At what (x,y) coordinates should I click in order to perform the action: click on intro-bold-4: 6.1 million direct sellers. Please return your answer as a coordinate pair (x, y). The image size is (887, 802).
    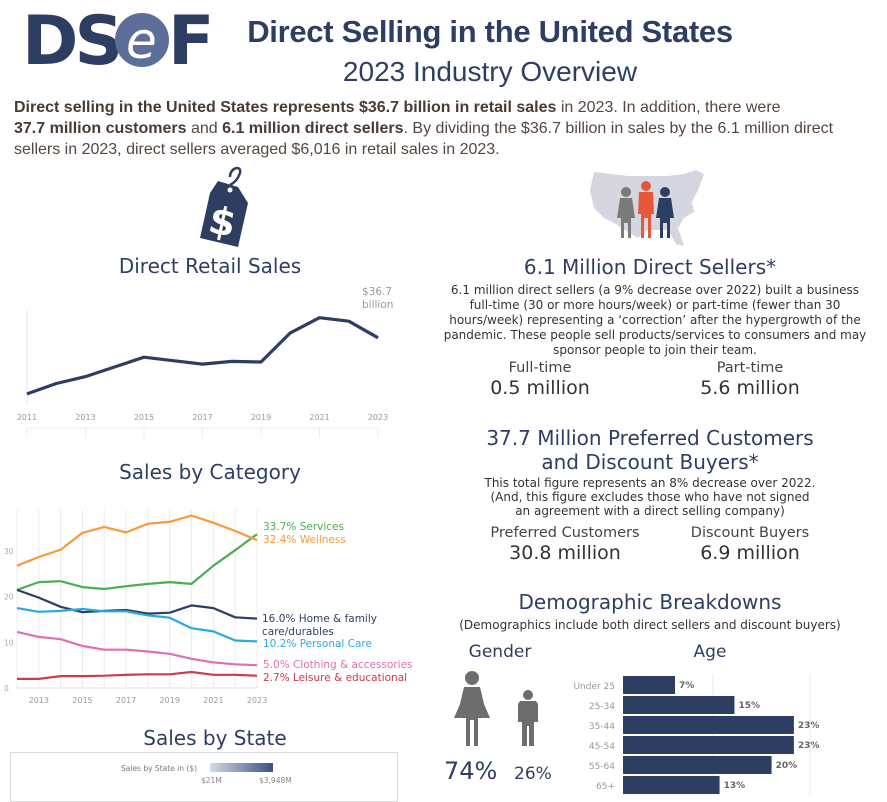
    Looking at the image, I should click on (312, 128).